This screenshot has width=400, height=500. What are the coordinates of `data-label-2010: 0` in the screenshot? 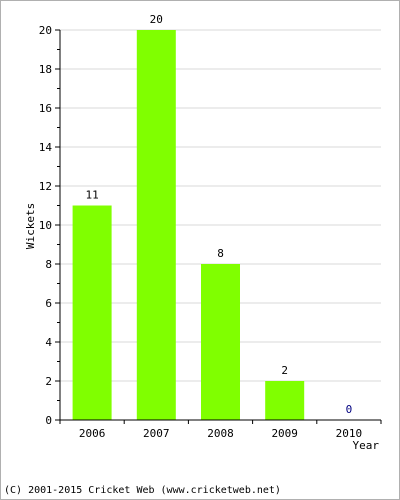 It's located at (349, 409).